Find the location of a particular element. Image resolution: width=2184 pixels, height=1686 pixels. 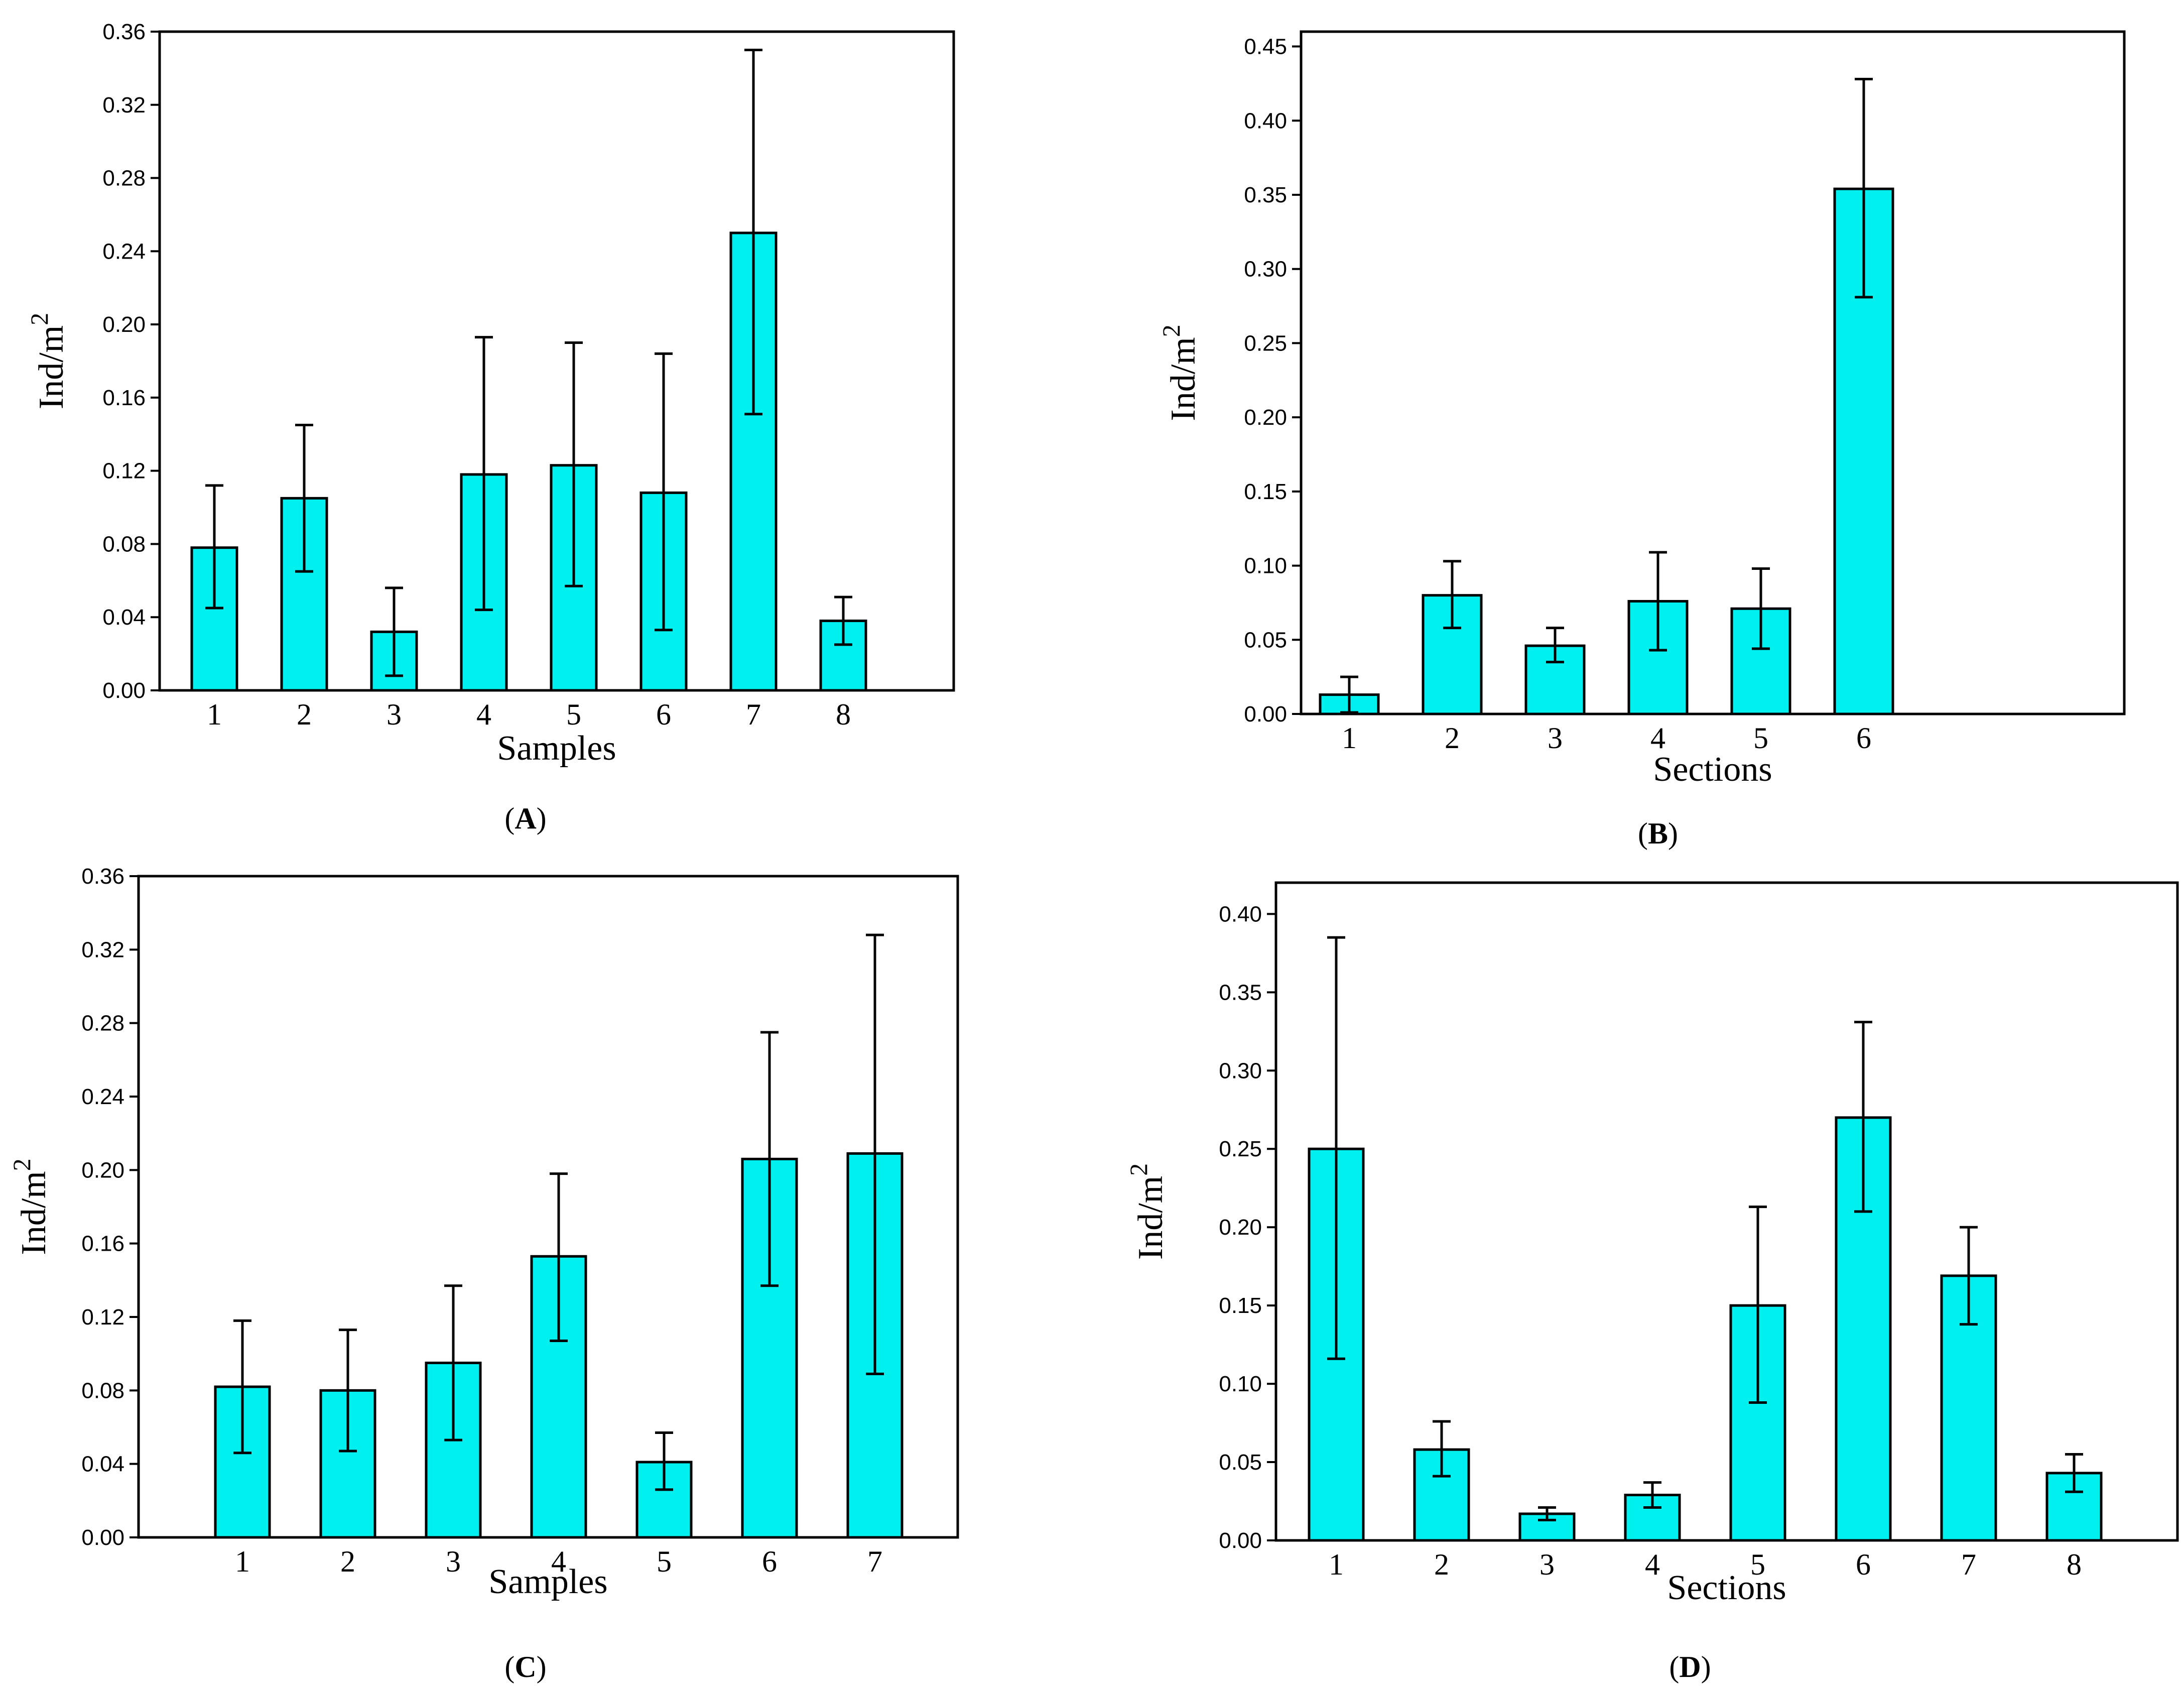

panel-label-letter: C is located at coordinates (525, 1666).